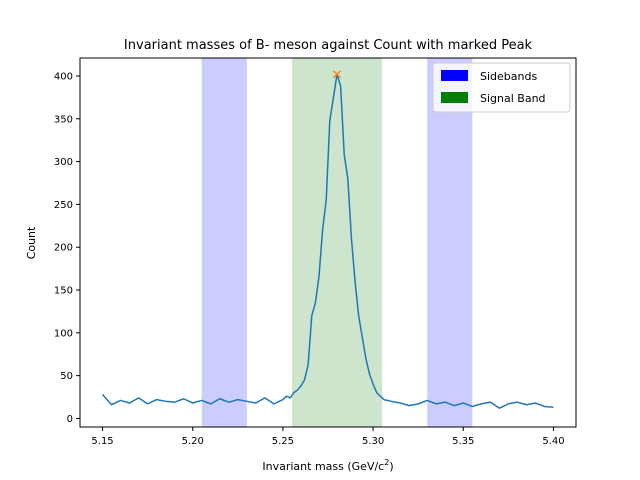 Image resolution: width=640 pixels, height=480 pixels. Describe the element at coordinates (193, 441) in the screenshot. I see `x-tick-label: 5.20` at that location.